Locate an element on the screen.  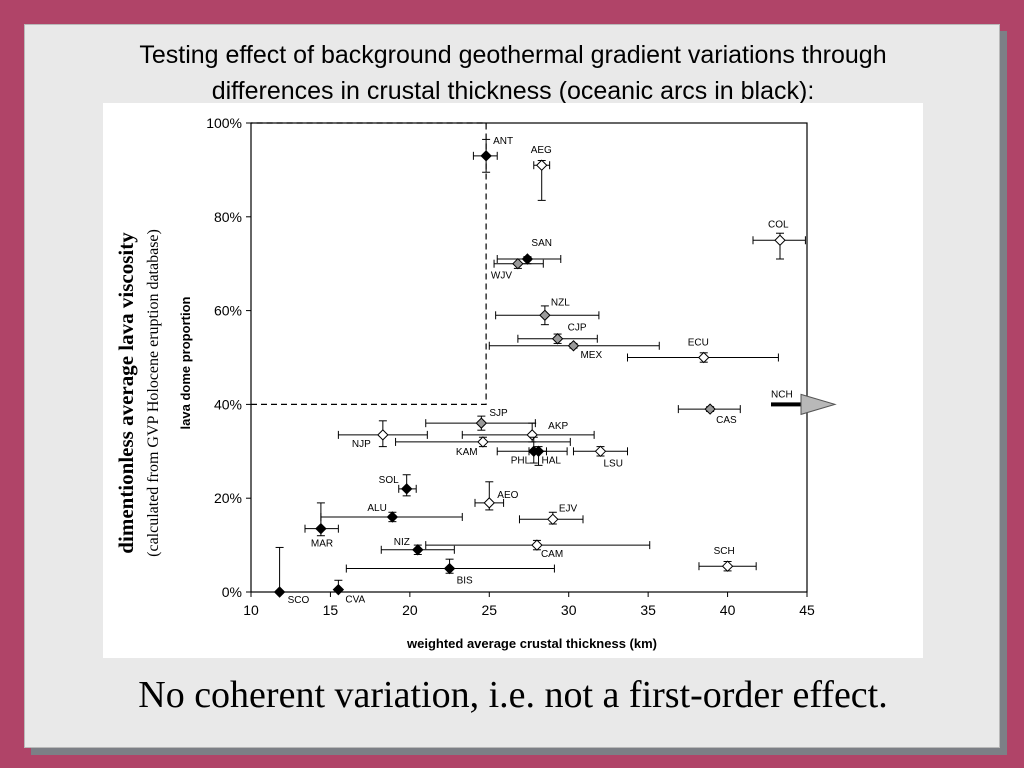
point-niz is located at coordinates (418, 550).